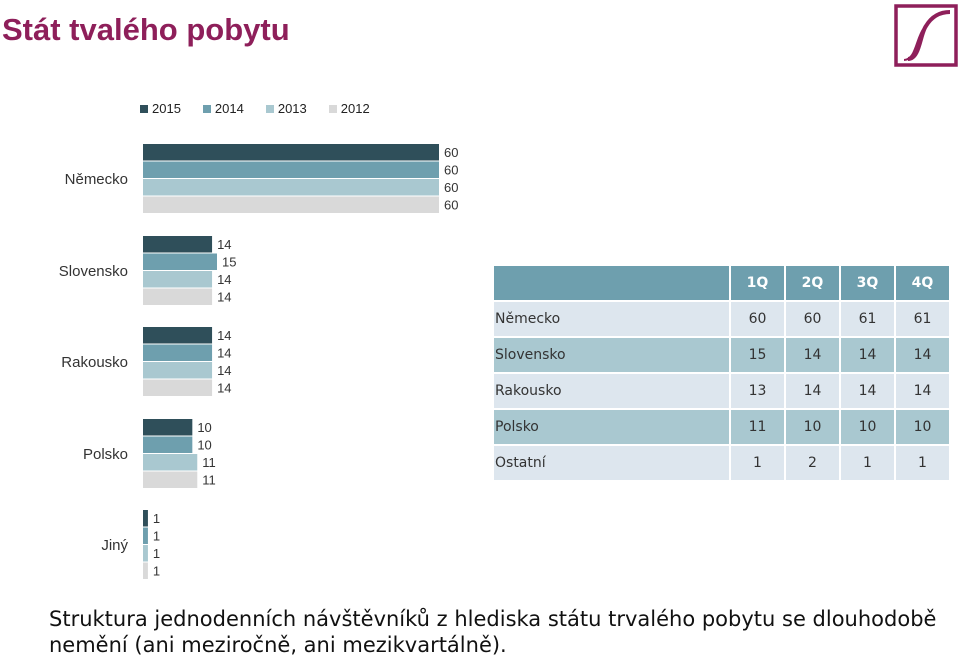 Image resolution: width=959 pixels, height=658 pixels. I want to click on bar-2015-Slovensko, so click(178, 244).